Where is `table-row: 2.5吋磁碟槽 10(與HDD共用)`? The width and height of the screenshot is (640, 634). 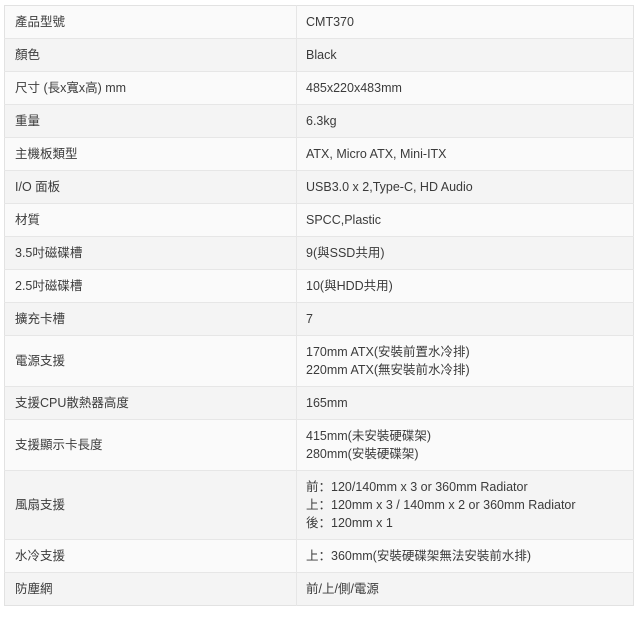 table-row: 2.5吋磁碟槽 10(與HDD共用) is located at coordinates (319, 286).